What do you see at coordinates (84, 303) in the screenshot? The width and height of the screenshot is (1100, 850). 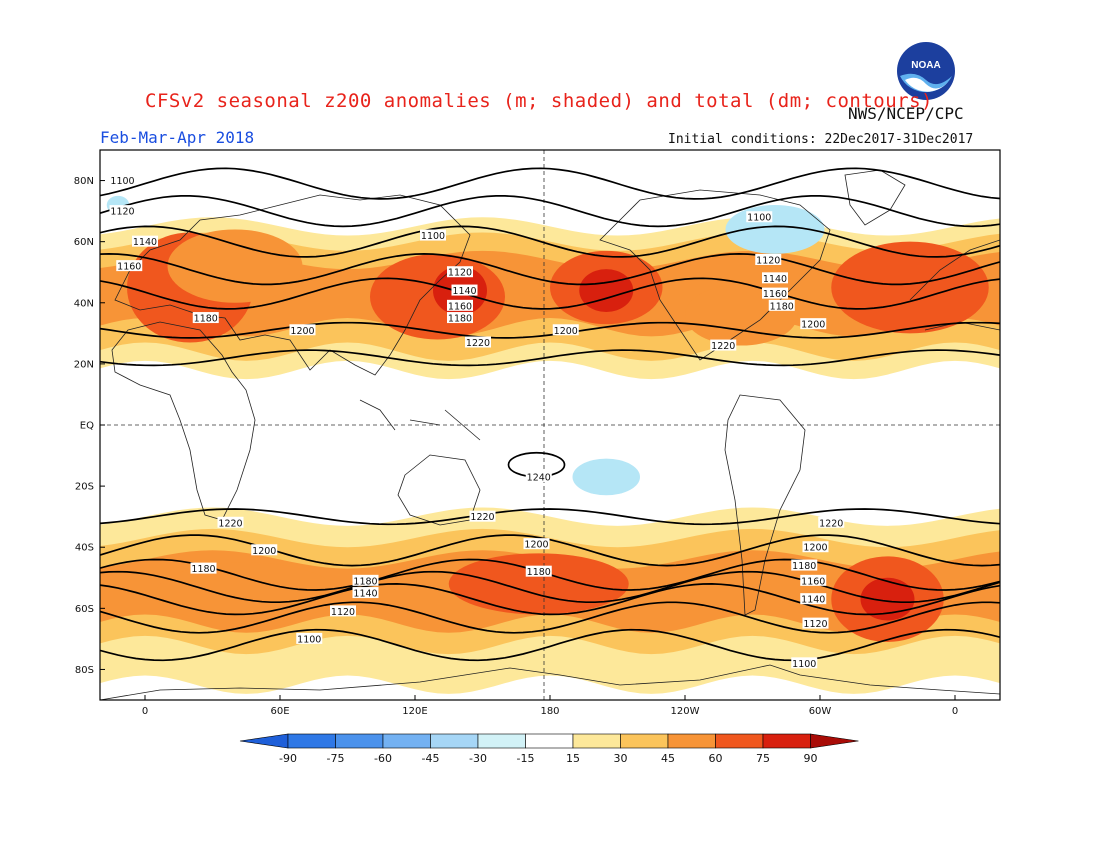 I see `lat-tick-label: 40N` at bounding box center [84, 303].